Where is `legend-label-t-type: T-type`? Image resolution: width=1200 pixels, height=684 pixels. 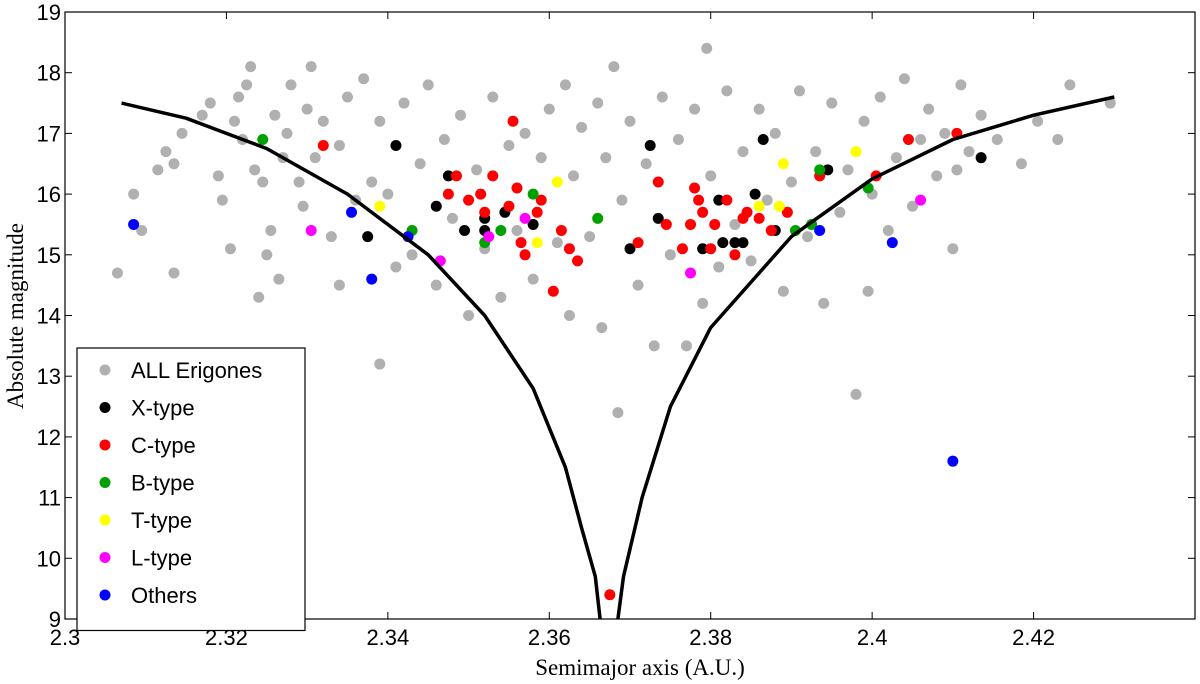
legend-label-t-type: T-type is located at coordinates (161, 520).